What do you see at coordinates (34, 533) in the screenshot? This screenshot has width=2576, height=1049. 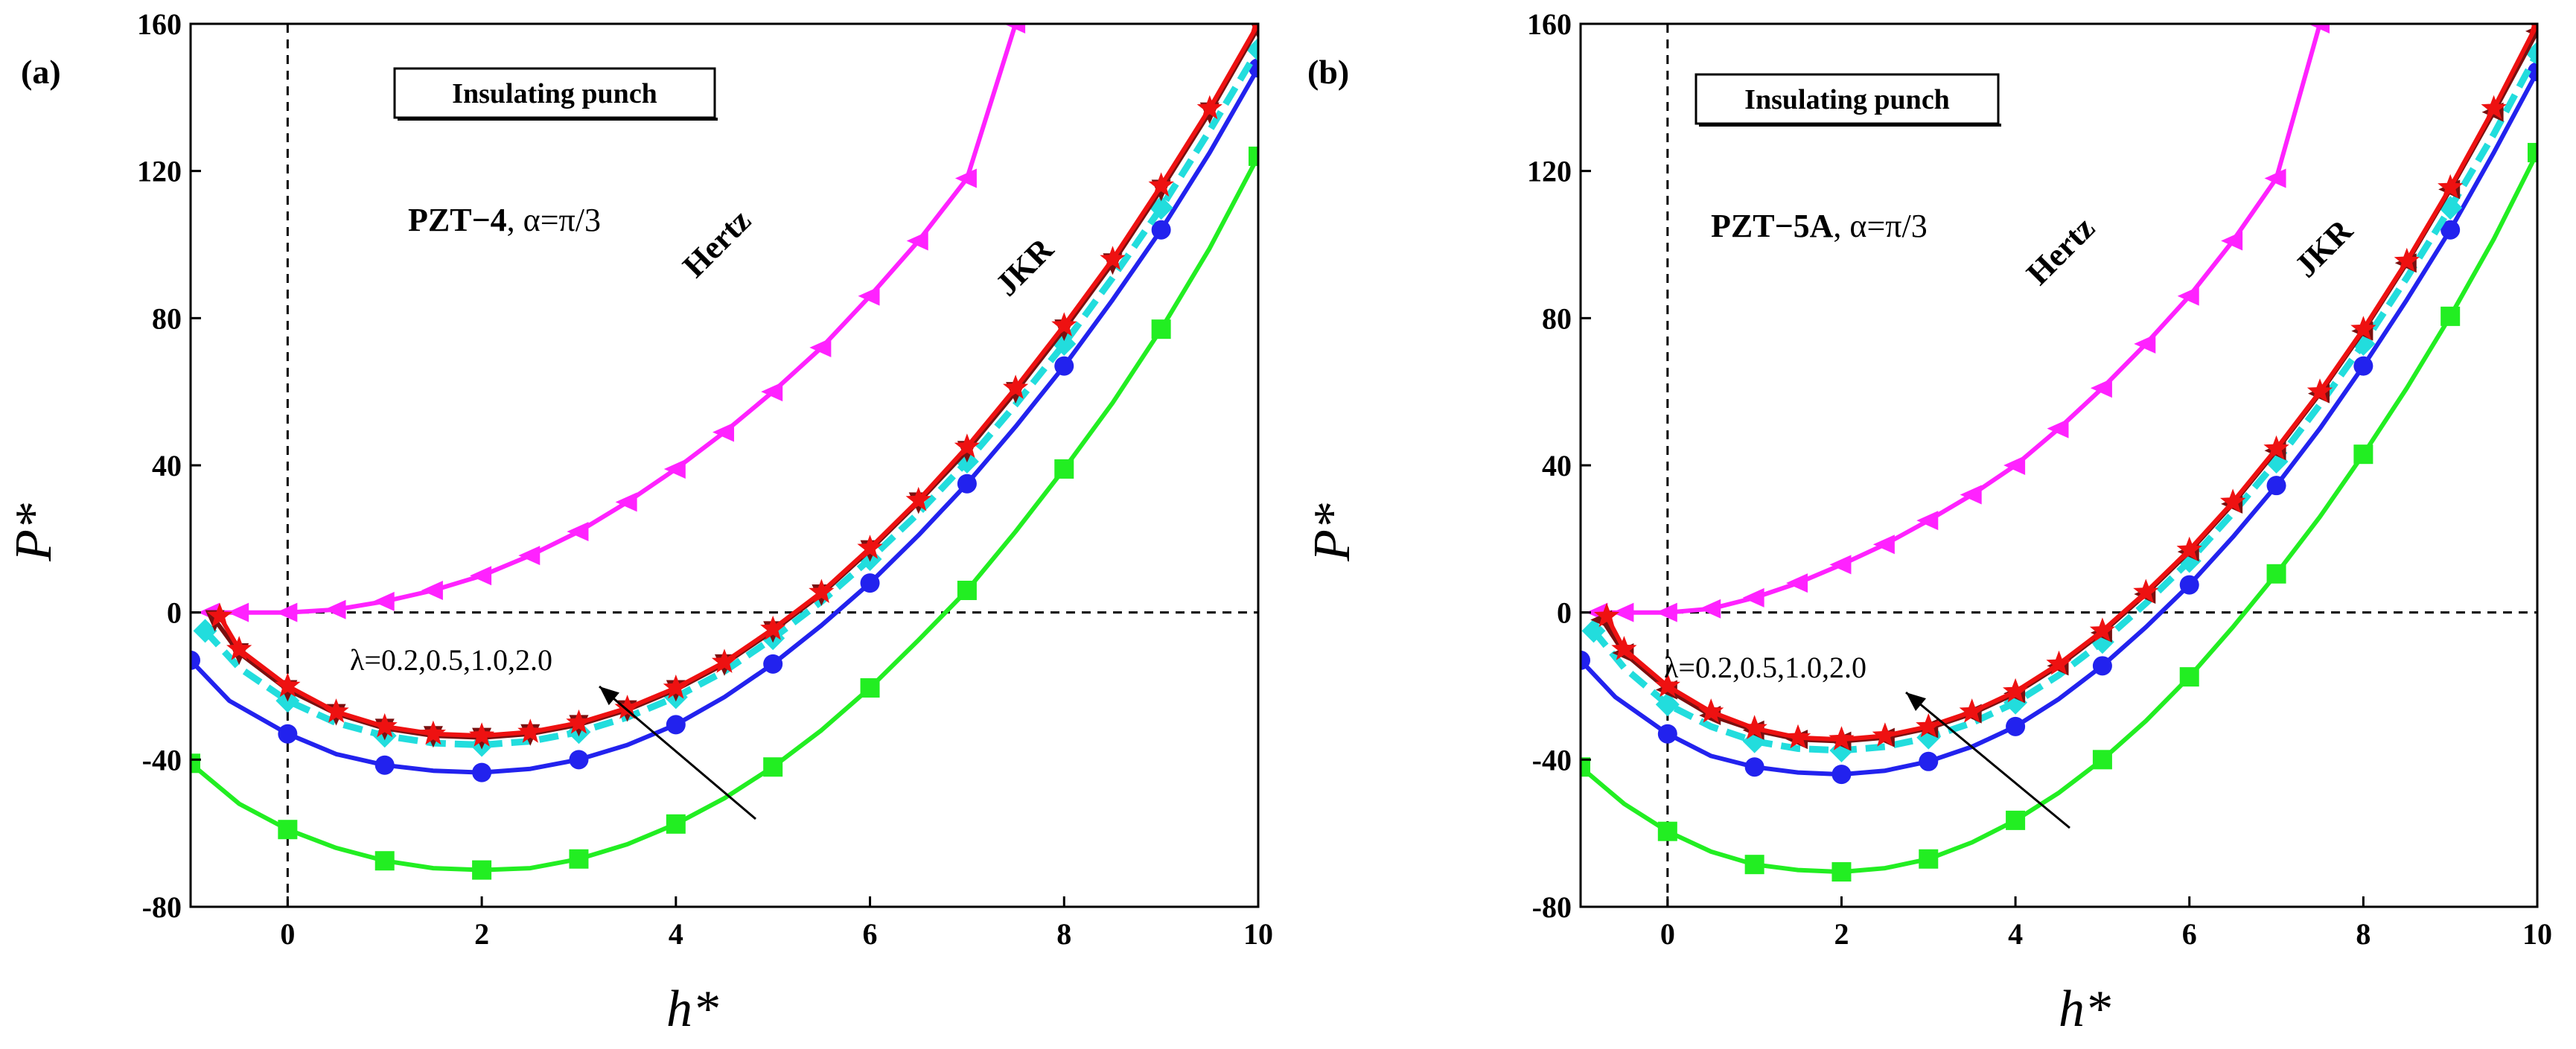 I see `y-axis-title: P*` at bounding box center [34, 533].